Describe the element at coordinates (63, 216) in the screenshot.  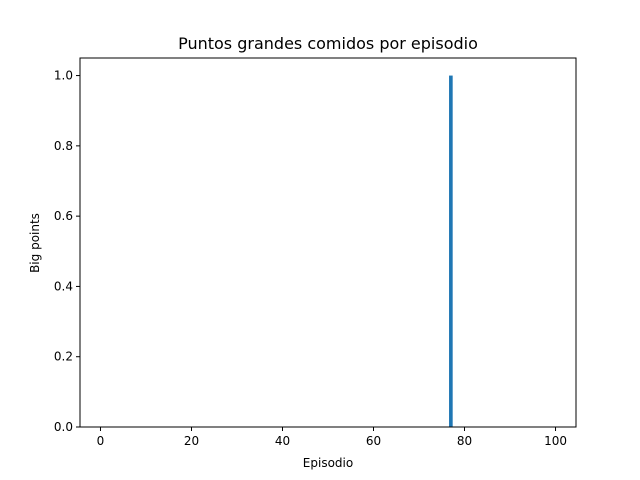
I see `y-tick-label: 0.6` at that location.